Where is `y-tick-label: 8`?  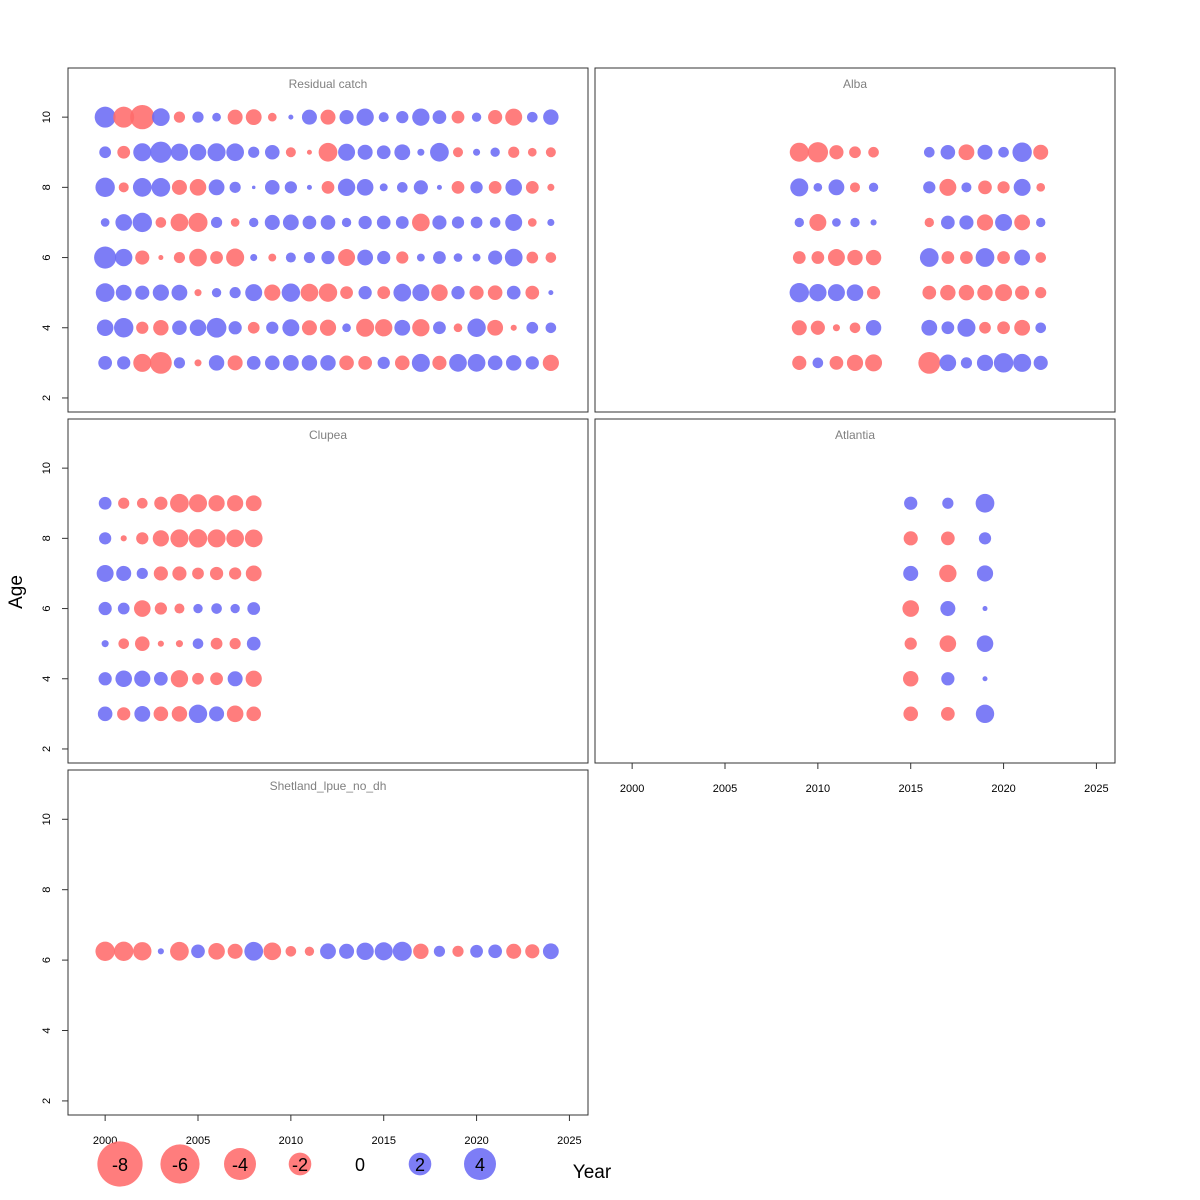 y-tick-label: 8 is located at coordinates (47, 890).